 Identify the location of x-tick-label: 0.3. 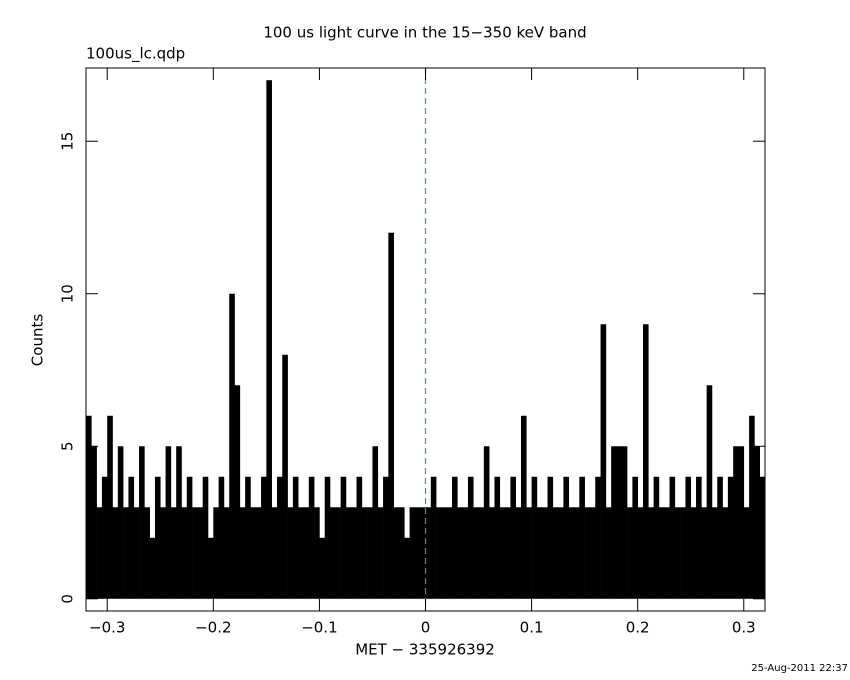
(744, 628).